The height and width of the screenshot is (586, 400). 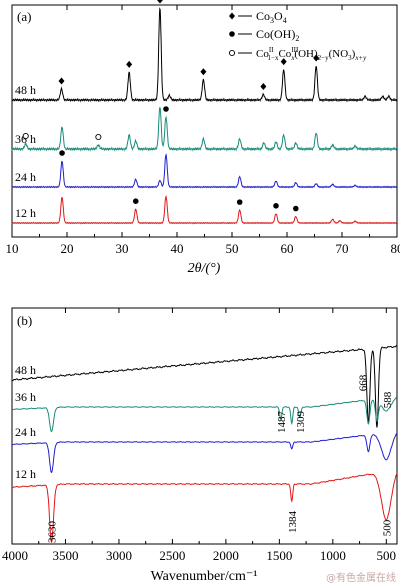 I want to click on xrd-tick-label: 30, so click(x=122, y=248).